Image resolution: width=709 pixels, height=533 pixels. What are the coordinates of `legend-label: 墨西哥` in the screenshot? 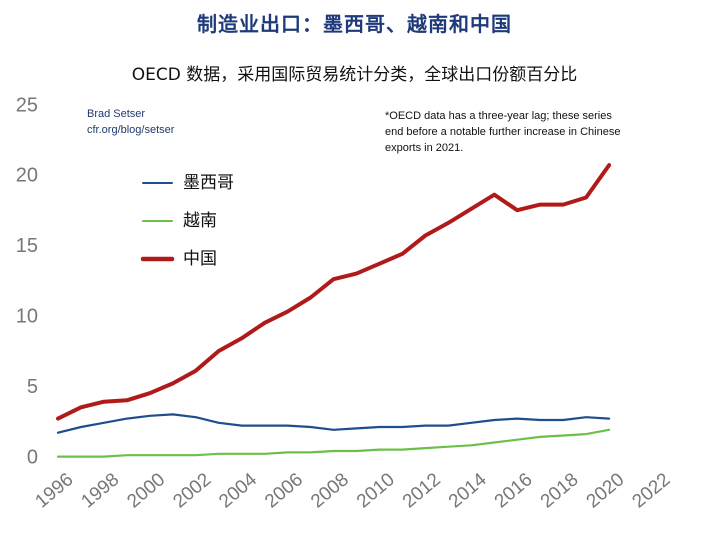 It's located at (208, 183).